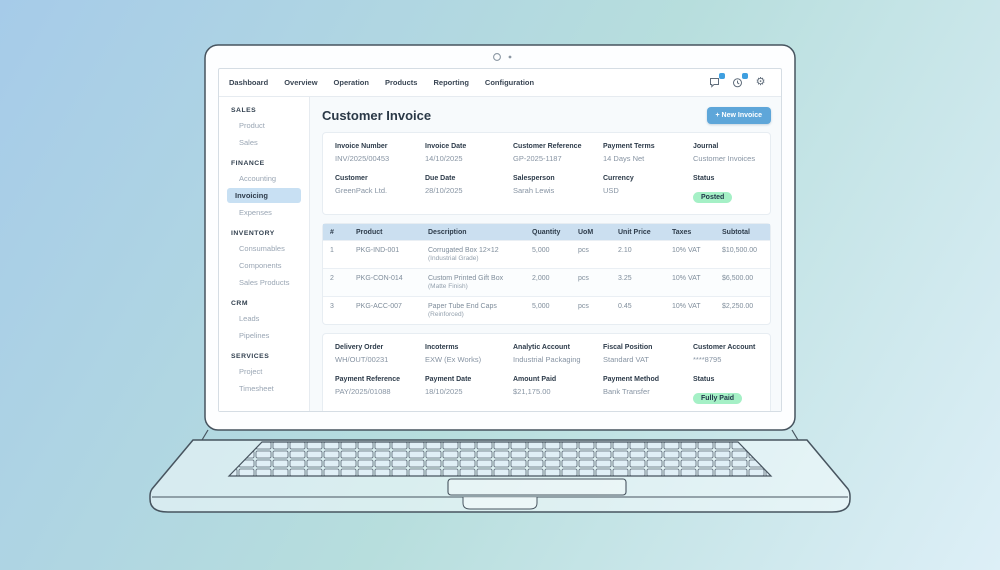 This screenshot has width=1000, height=570. I want to click on sidebar-item-product: Product, so click(252, 125).